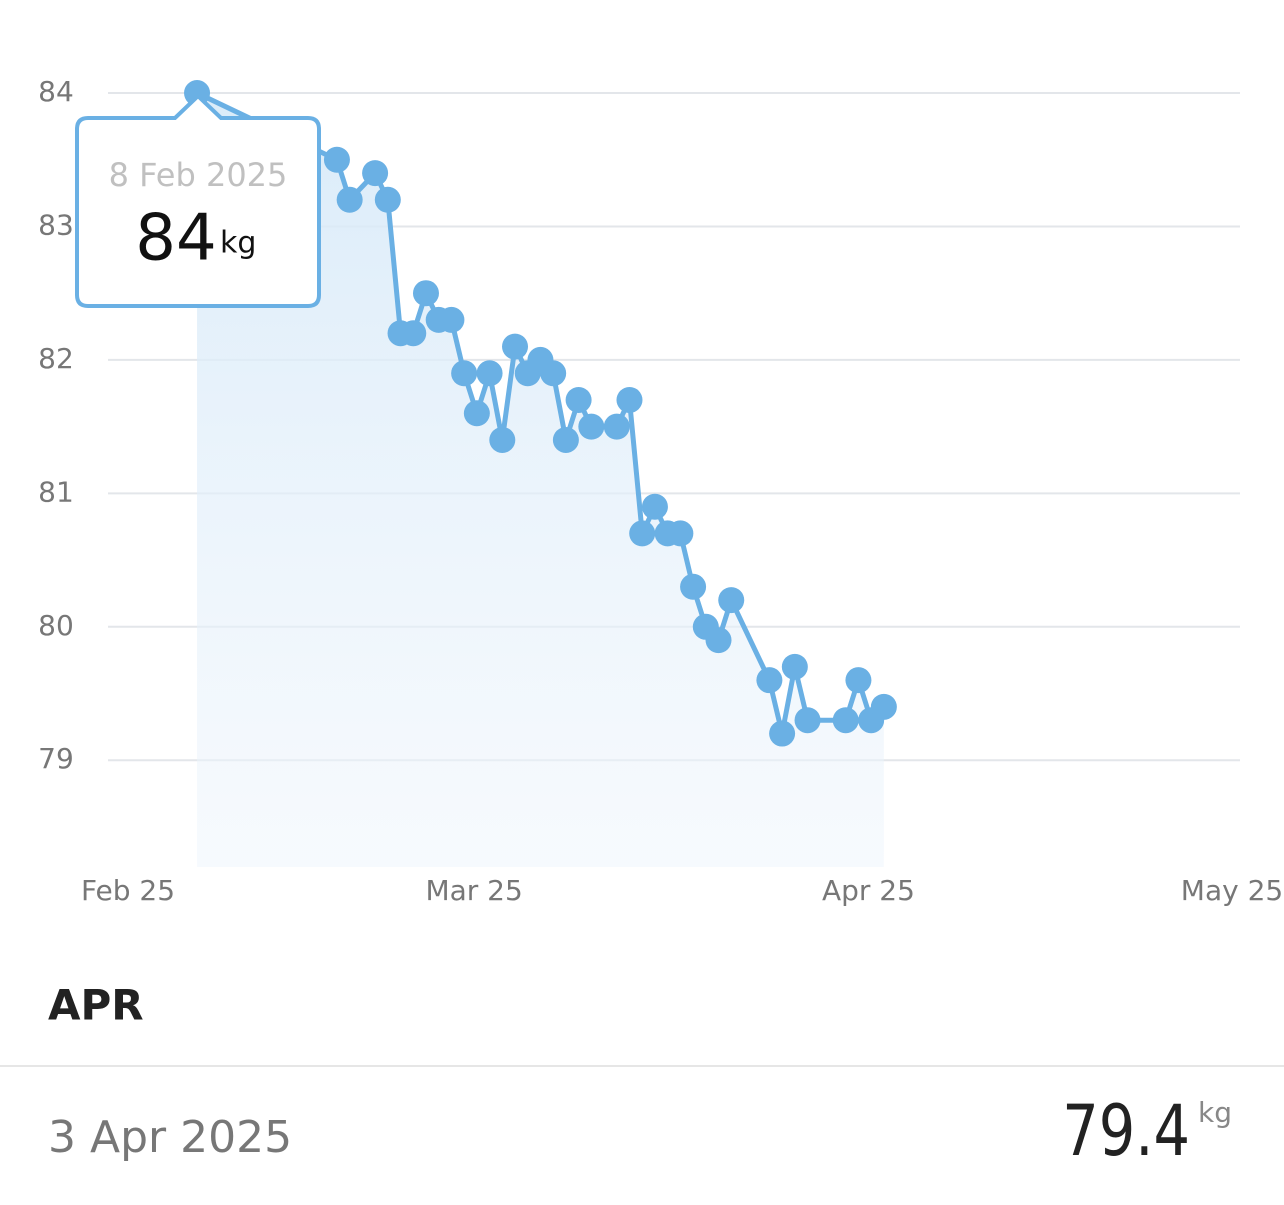  I want to click on x-tick-label: Apr 25, so click(868, 890).